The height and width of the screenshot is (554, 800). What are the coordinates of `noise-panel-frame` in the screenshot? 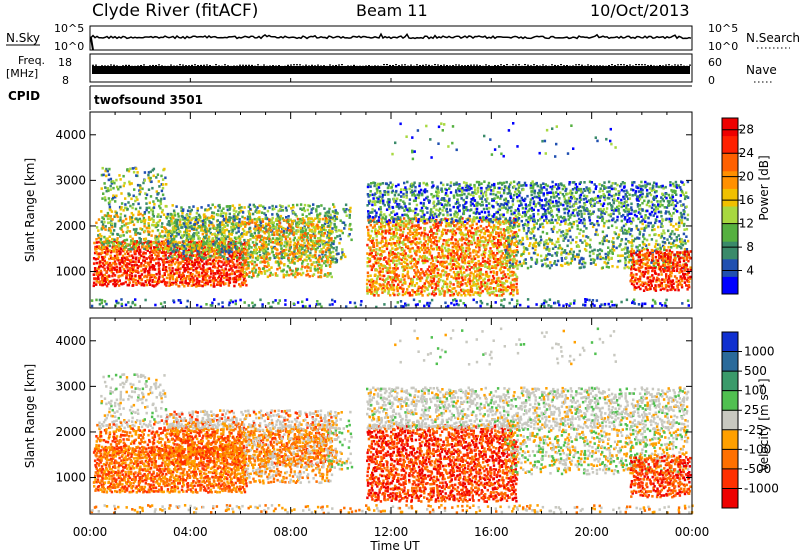 It's located at (391, 38).